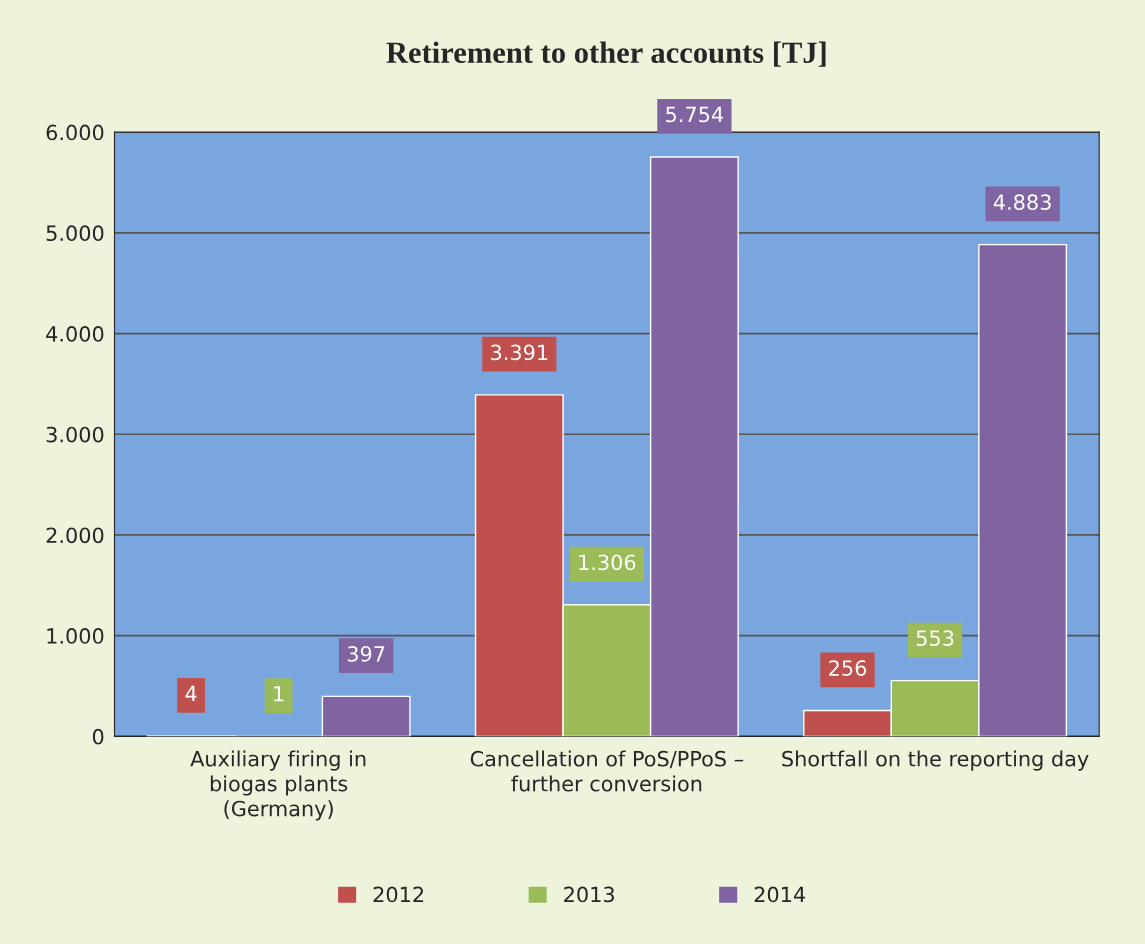 The image size is (1145, 944). I want to click on data-label: 256, so click(848, 668).